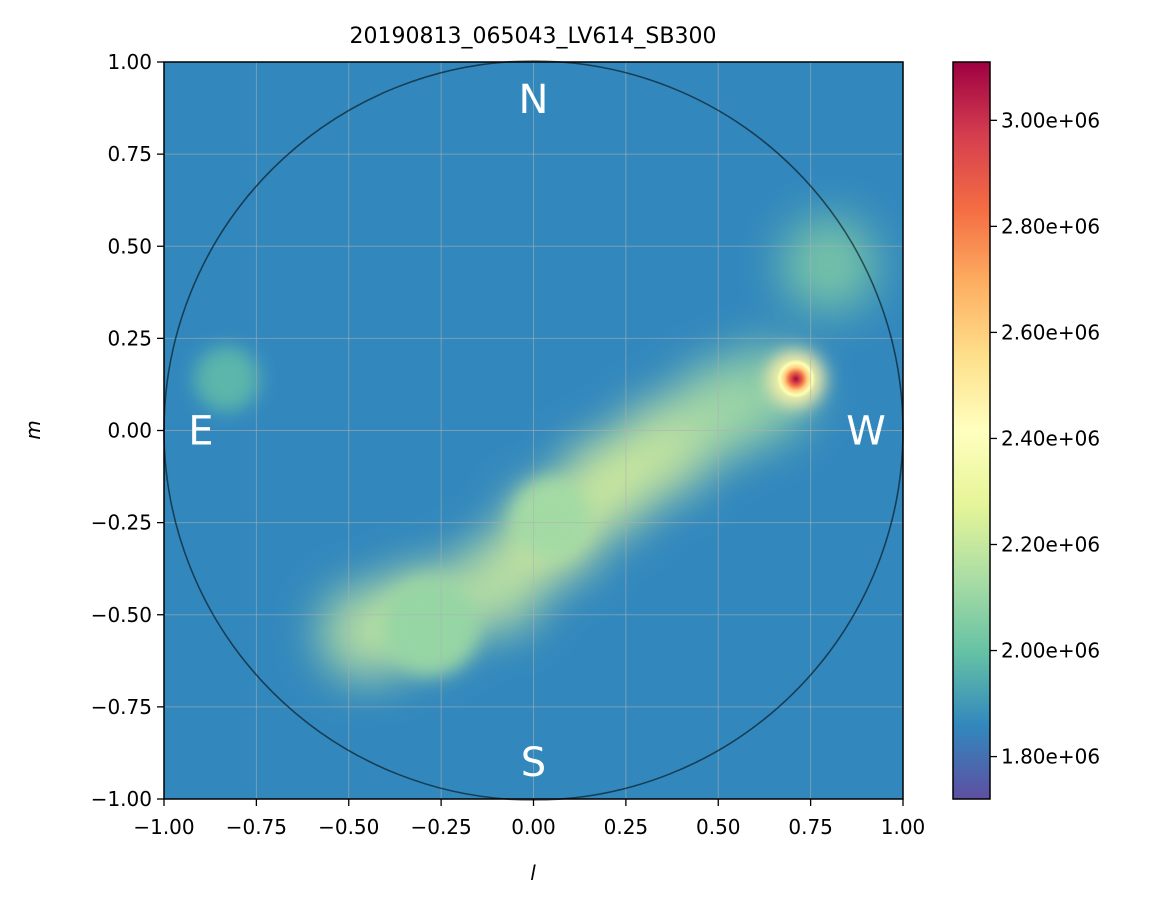 The image size is (1167, 907). I want to click on cardinal-label-s: S, so click(533, 763).